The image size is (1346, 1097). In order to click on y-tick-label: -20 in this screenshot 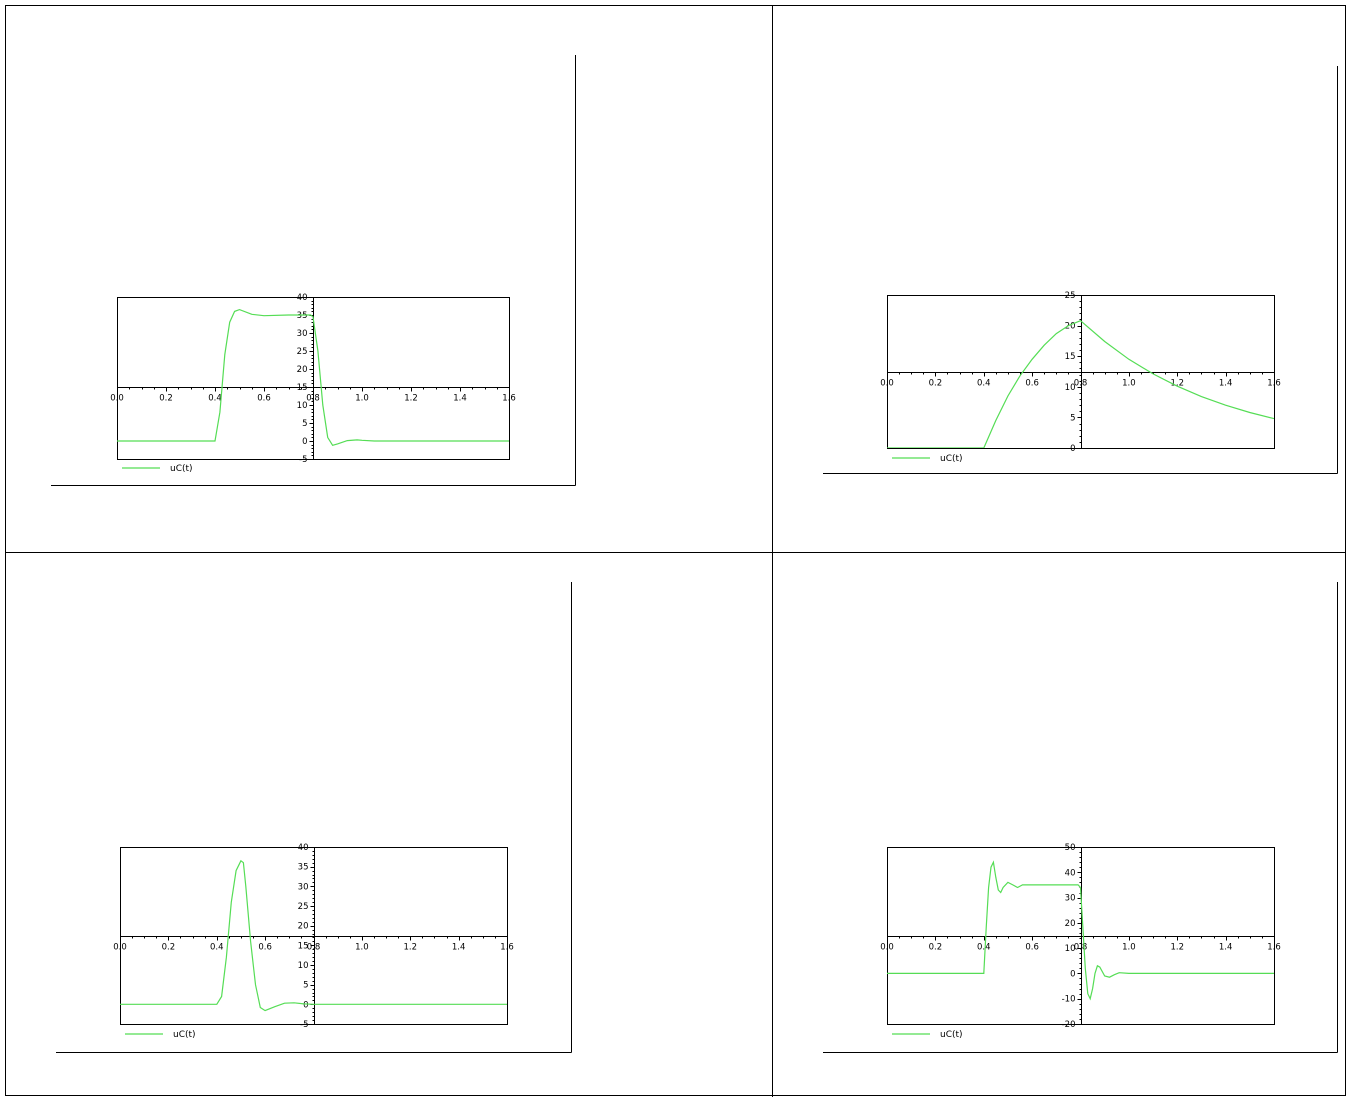, I will do `click(1069, 1025)`.